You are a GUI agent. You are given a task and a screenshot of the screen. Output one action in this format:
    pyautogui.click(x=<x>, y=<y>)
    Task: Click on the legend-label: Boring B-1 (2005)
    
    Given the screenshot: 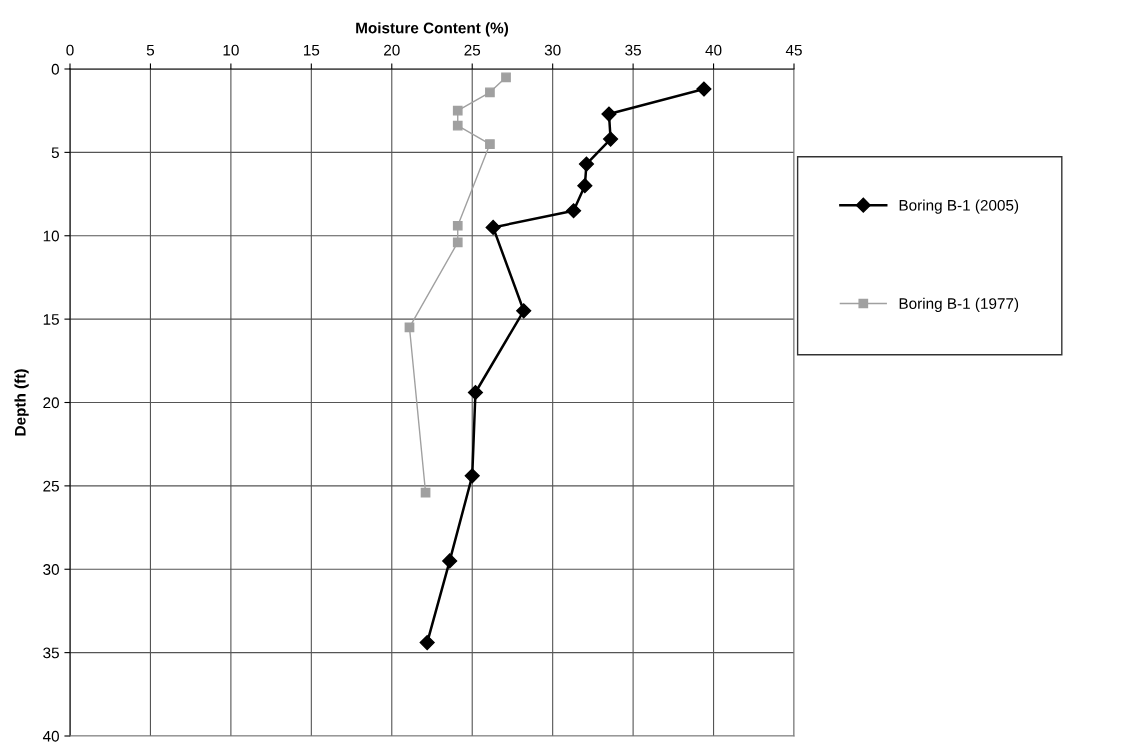 What is the action you would take?
    pyautogui.click(x=959, y=206)
    